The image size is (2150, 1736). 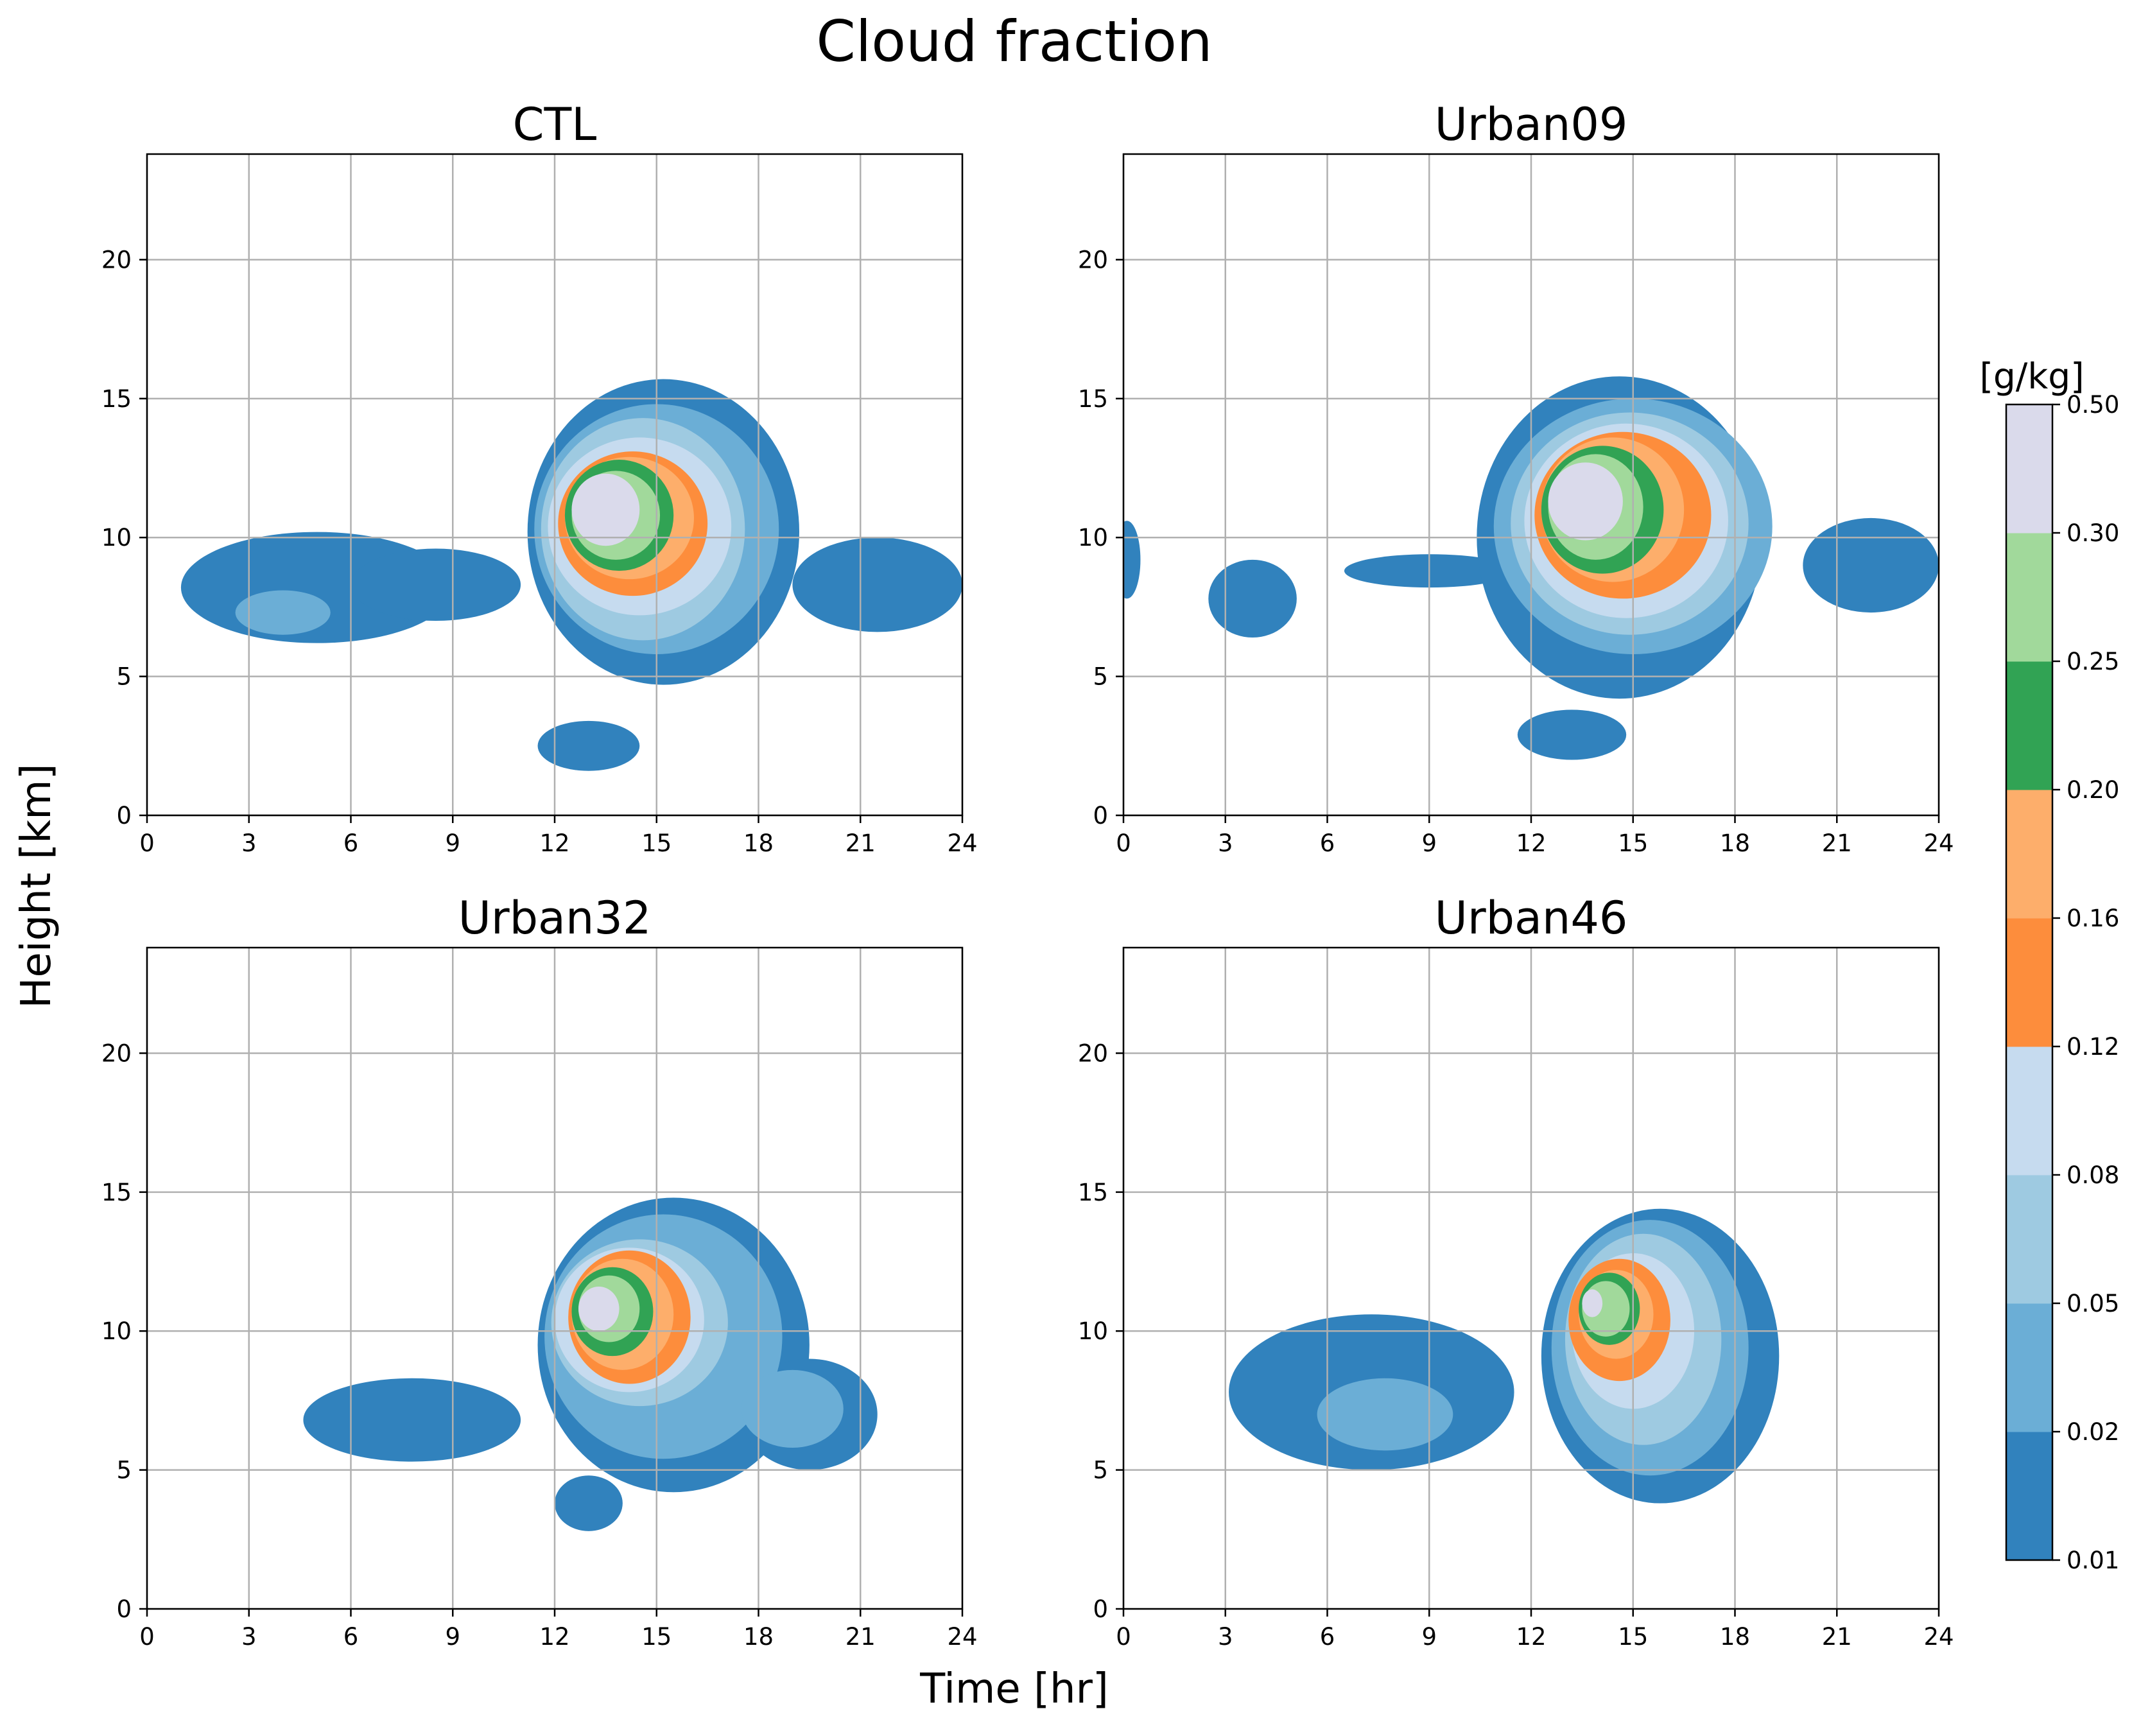 I want to click on colorbar-tick-label: 0.20, so click(x=2093, y=790).